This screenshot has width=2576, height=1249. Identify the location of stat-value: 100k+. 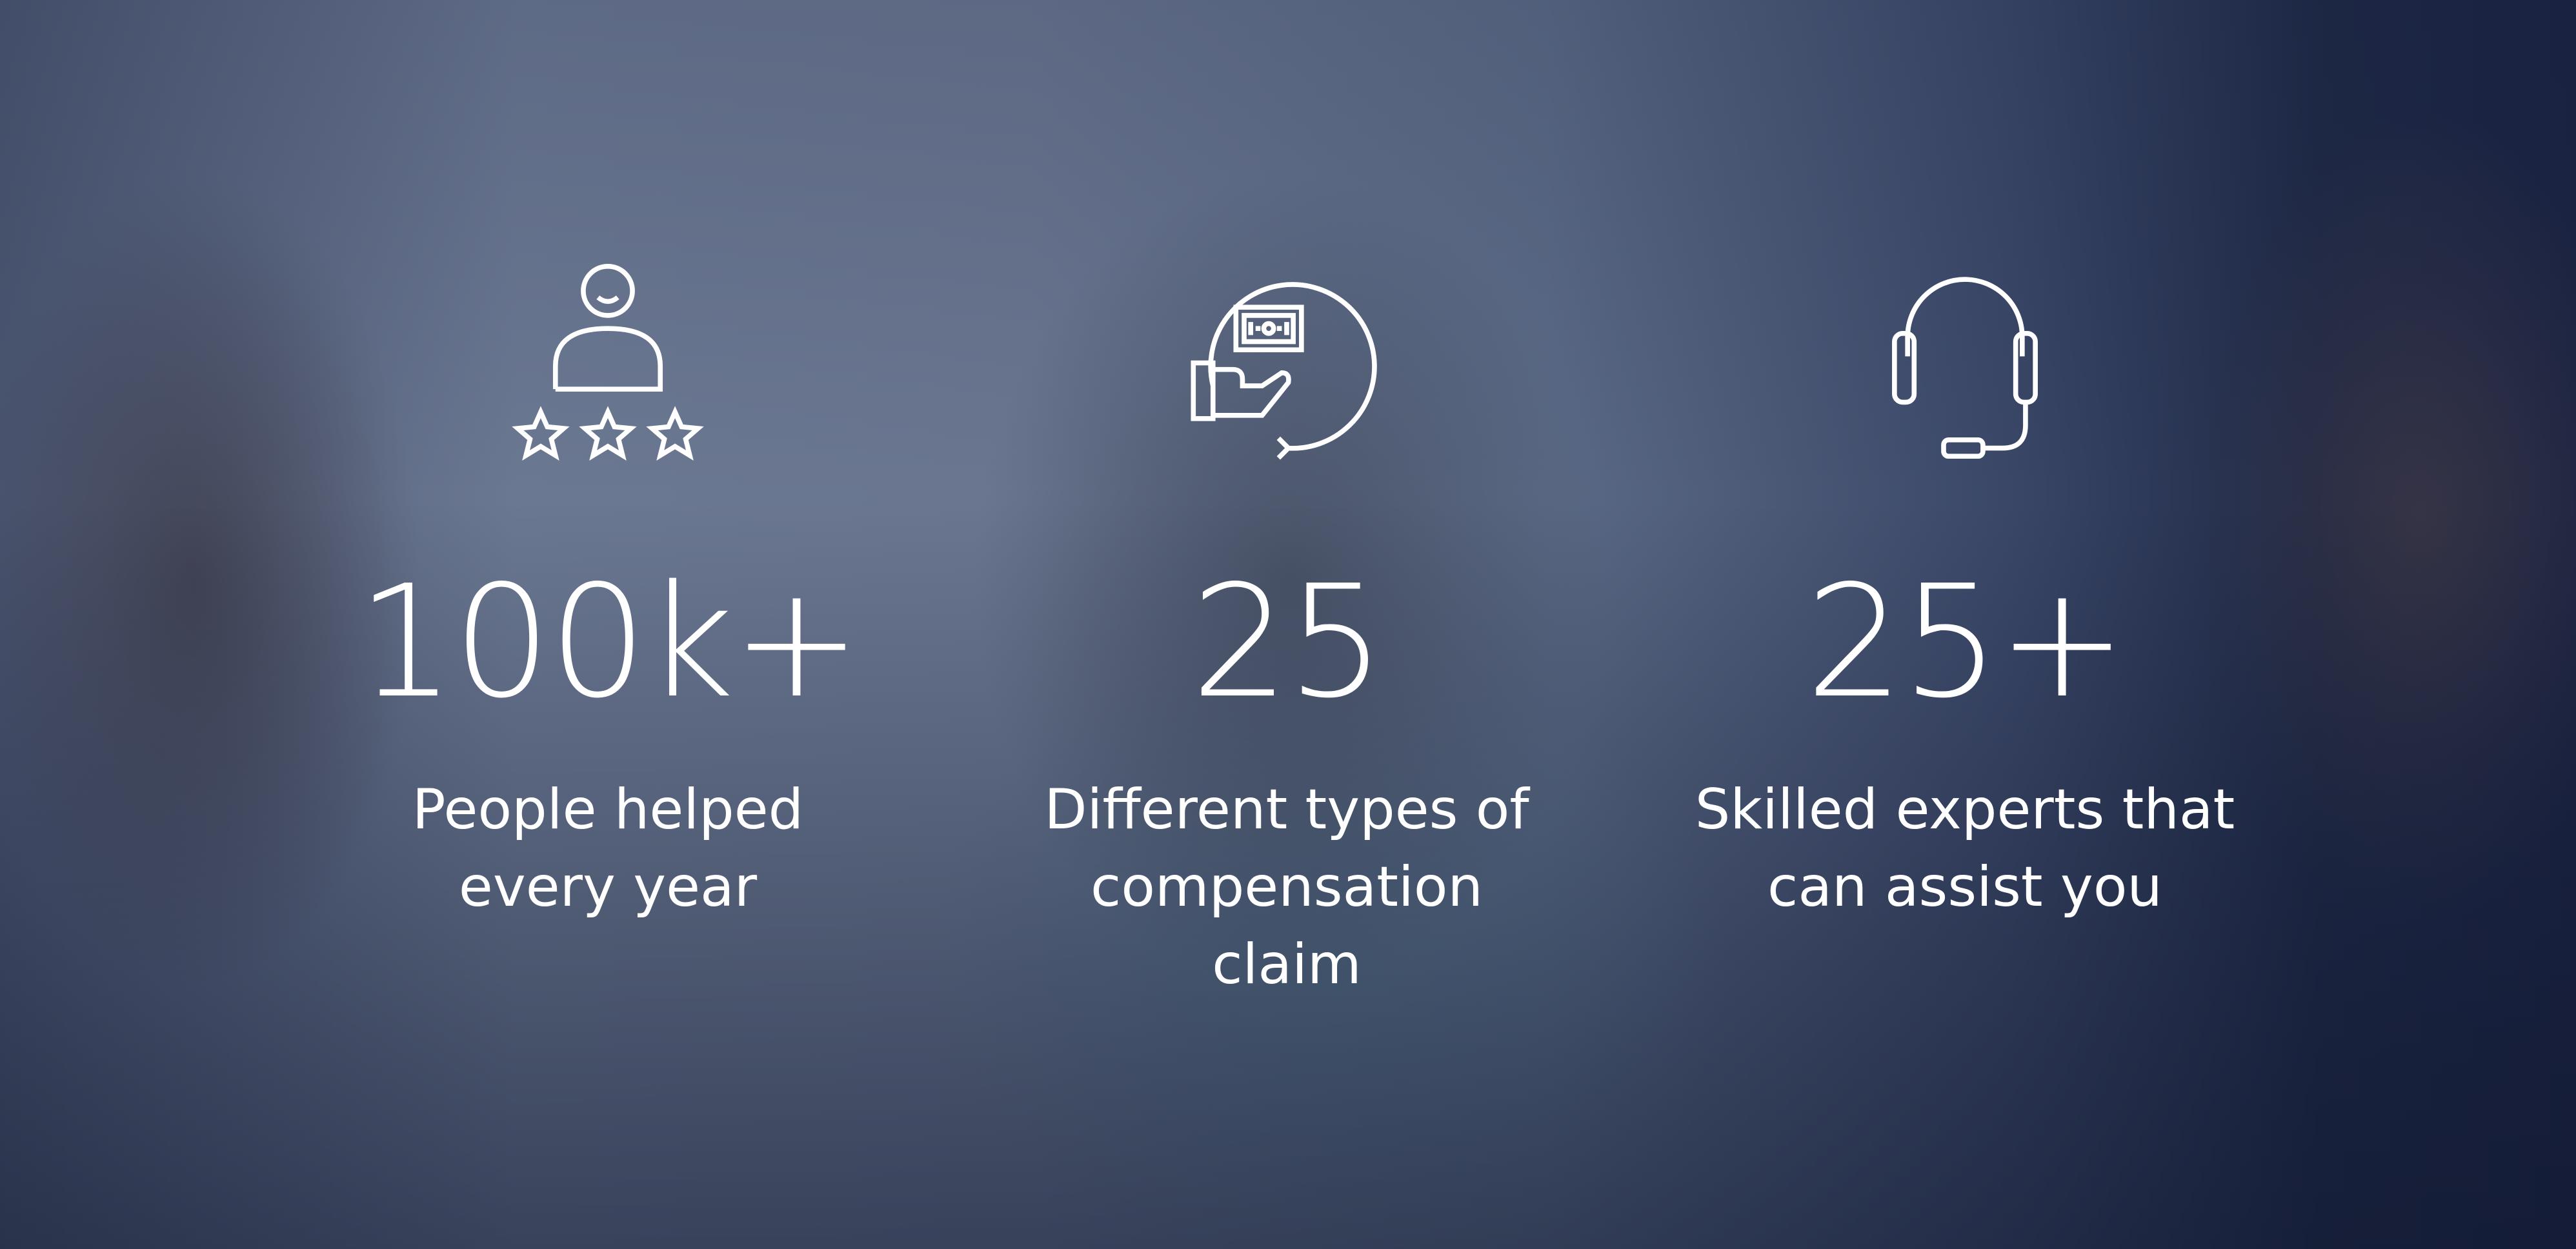
(608, 642).